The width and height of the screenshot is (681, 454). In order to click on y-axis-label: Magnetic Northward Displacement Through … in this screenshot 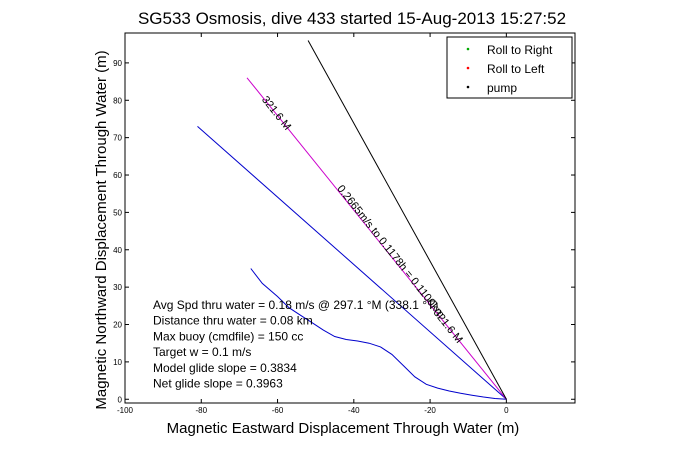, I will do `click(101, 229)`.